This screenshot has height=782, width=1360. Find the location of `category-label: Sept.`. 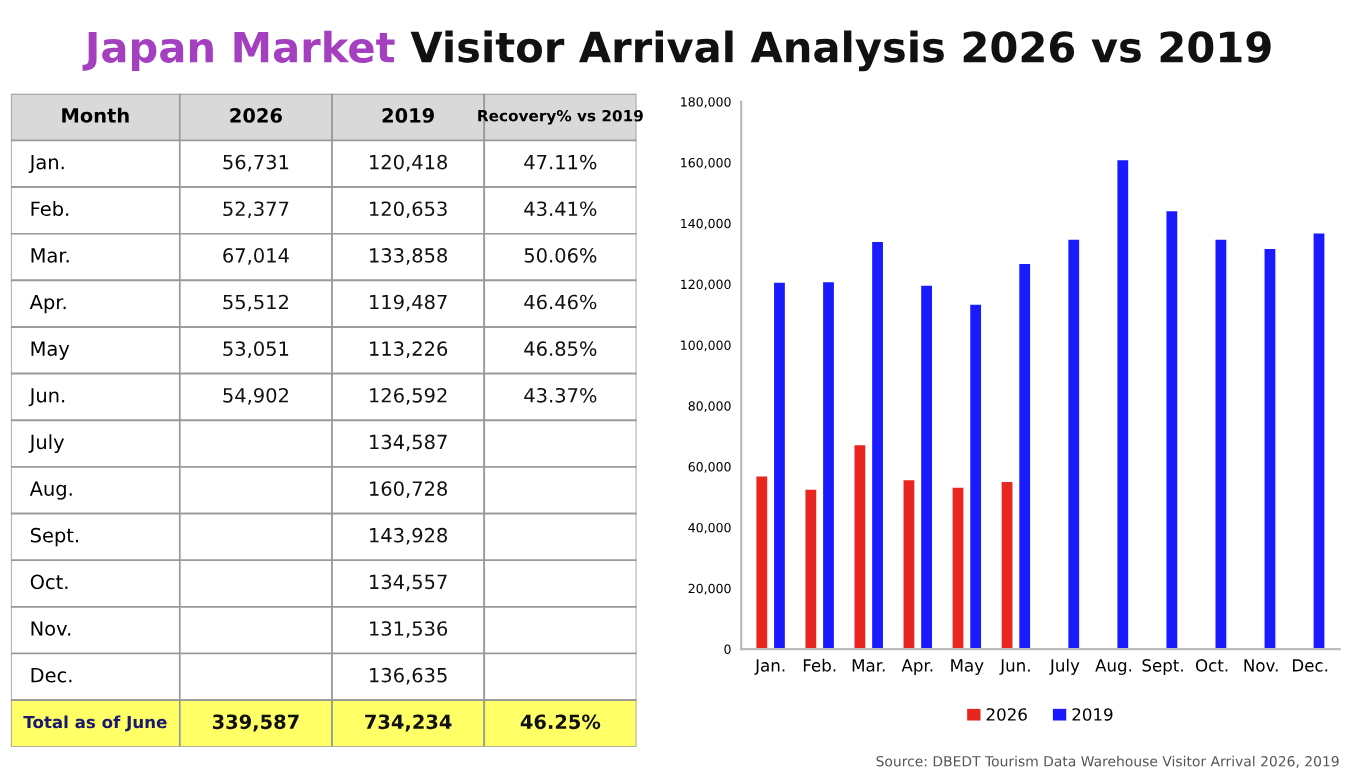

category-label: Sept. is located at coordinates (54, 537).